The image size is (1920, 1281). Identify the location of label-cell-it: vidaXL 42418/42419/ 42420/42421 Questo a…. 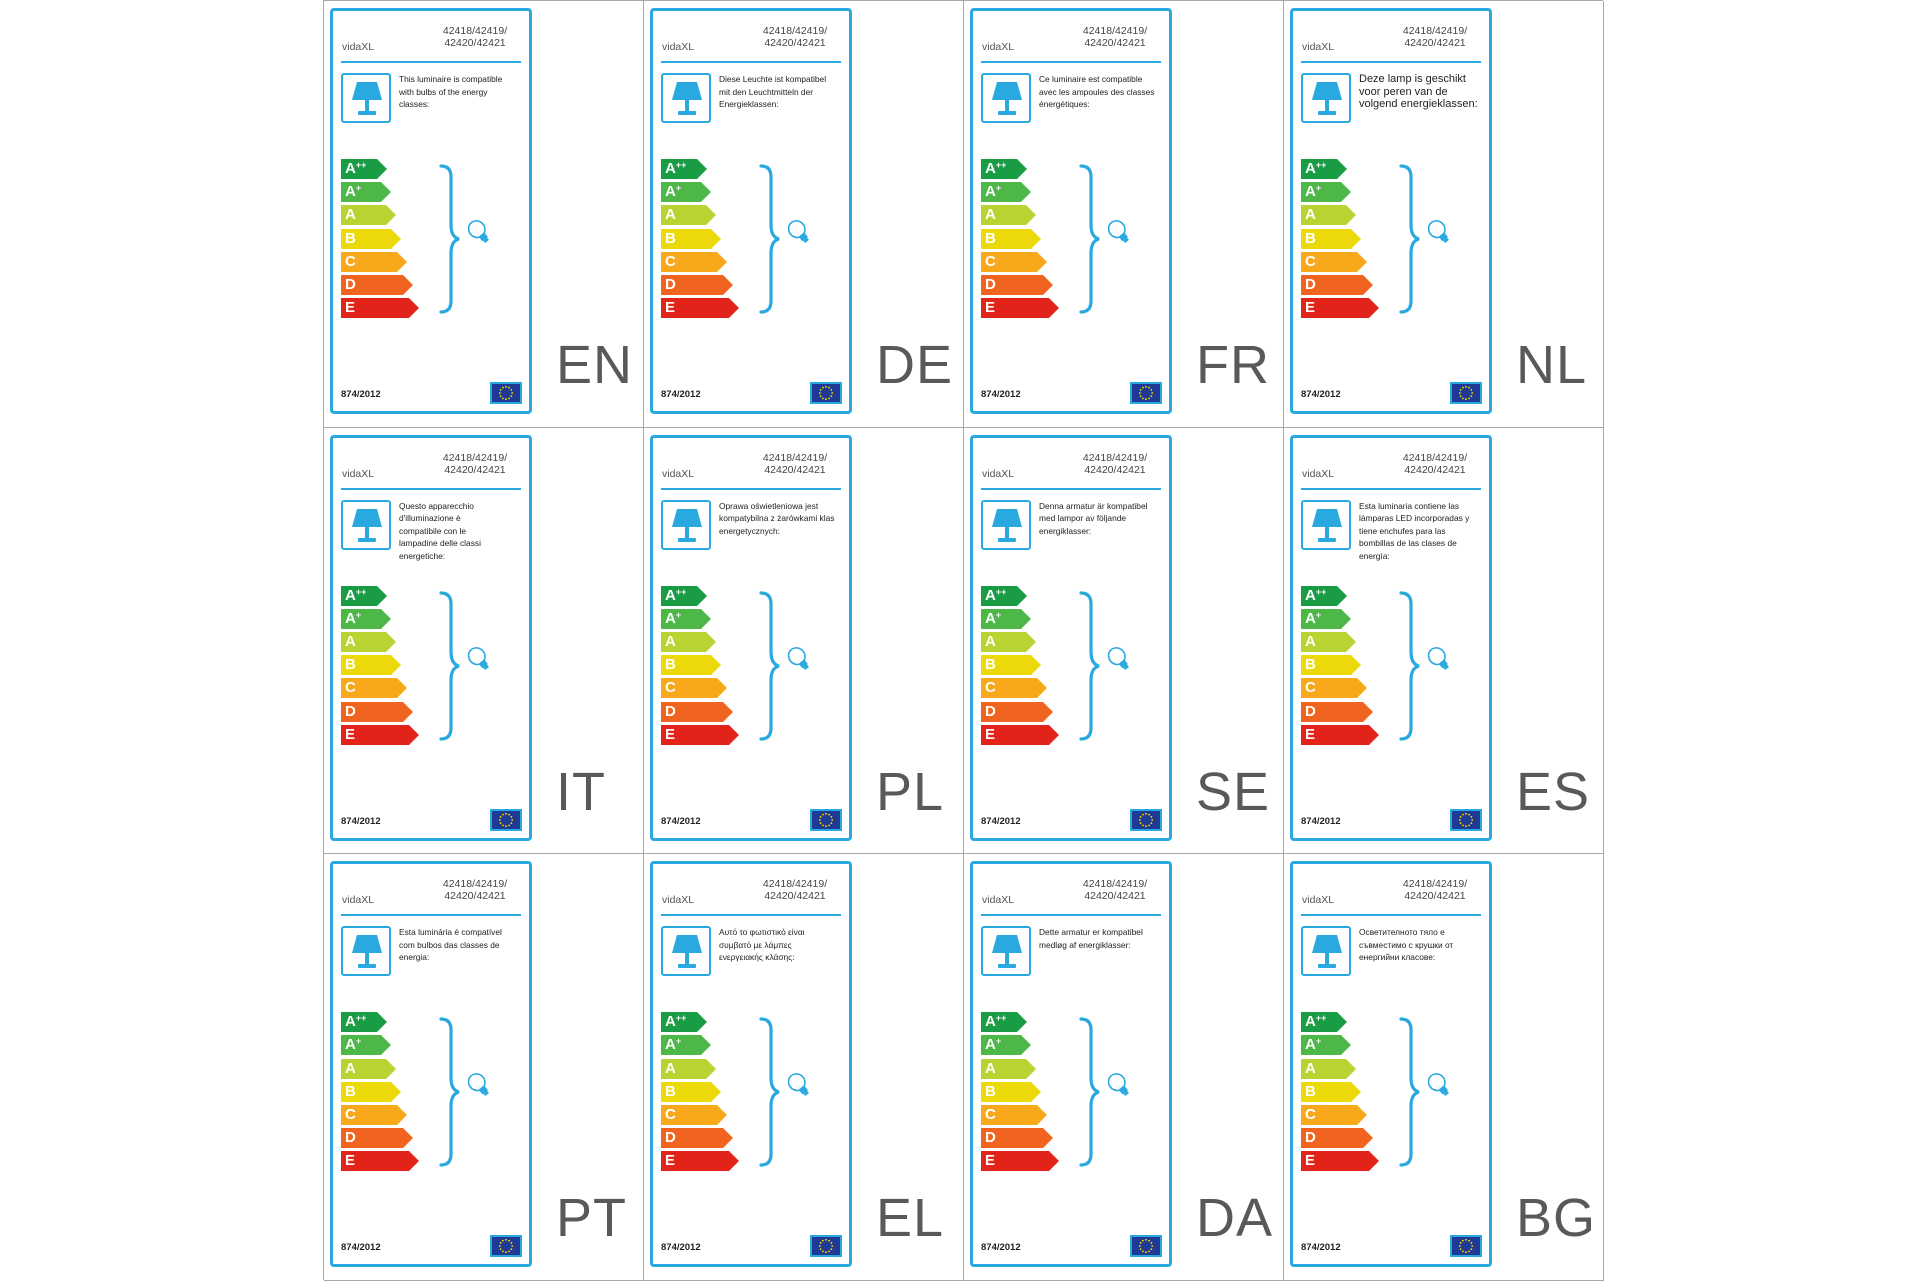
(484, 641).